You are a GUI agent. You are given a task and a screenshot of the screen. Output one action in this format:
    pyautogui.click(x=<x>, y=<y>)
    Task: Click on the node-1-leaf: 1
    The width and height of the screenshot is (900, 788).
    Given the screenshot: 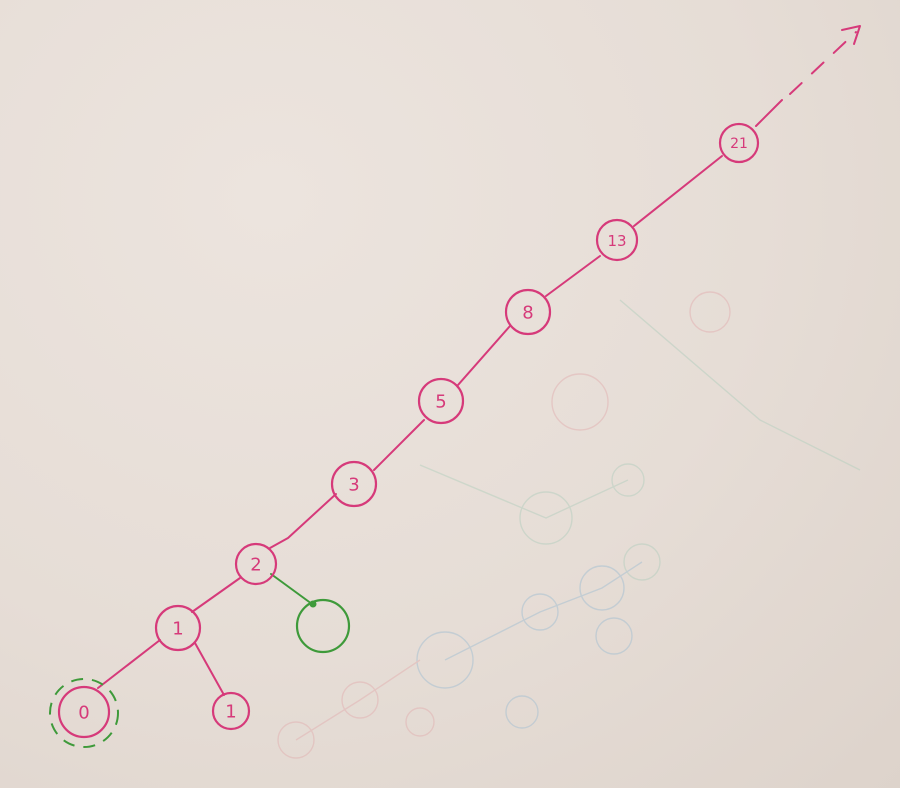 What is the action you would take?
    pyautogui.click(x=231, y=711)
    